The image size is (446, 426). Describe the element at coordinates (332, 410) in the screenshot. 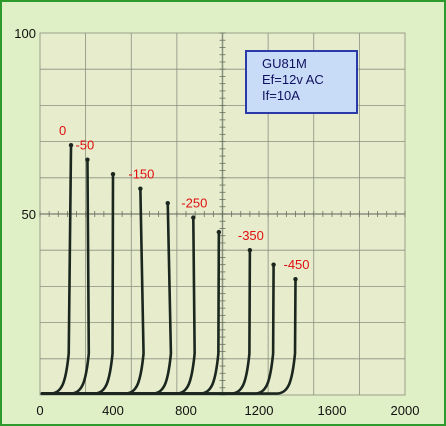

I see `x-tick-label: 1600` at that location.